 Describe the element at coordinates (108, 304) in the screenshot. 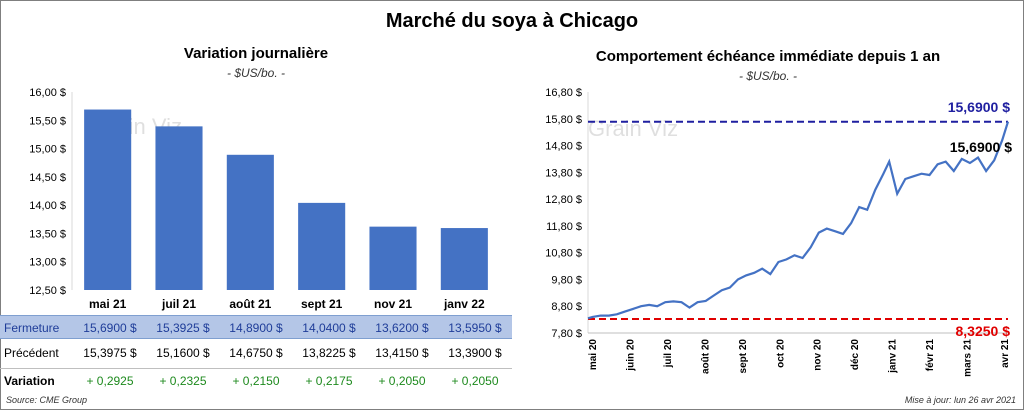

I see `bar-x-tick-label: mai 21` at that location.